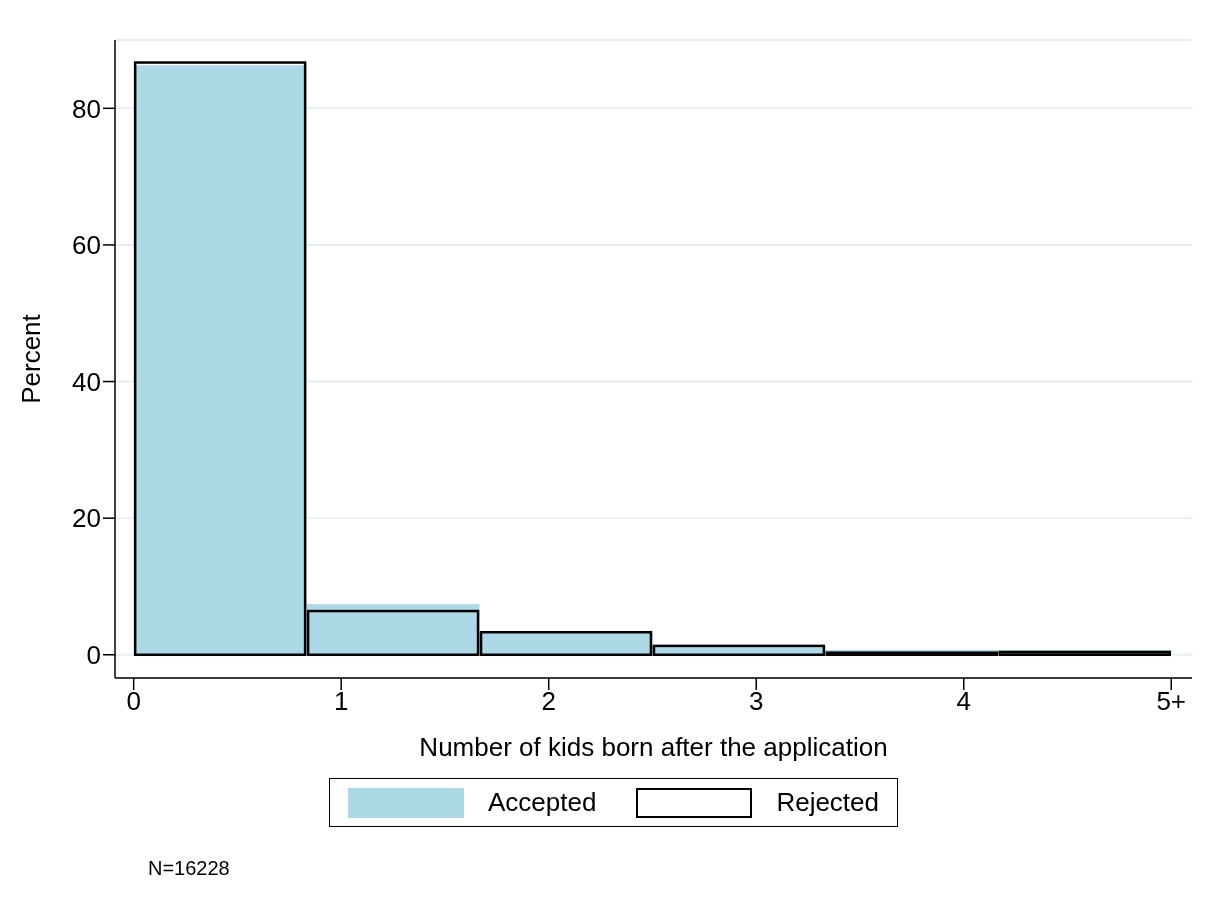 The image size is (1222, 913). Describe the element at coordinates (133, 701) in the screenshot. I see `x-tick-label: 0` at that location.